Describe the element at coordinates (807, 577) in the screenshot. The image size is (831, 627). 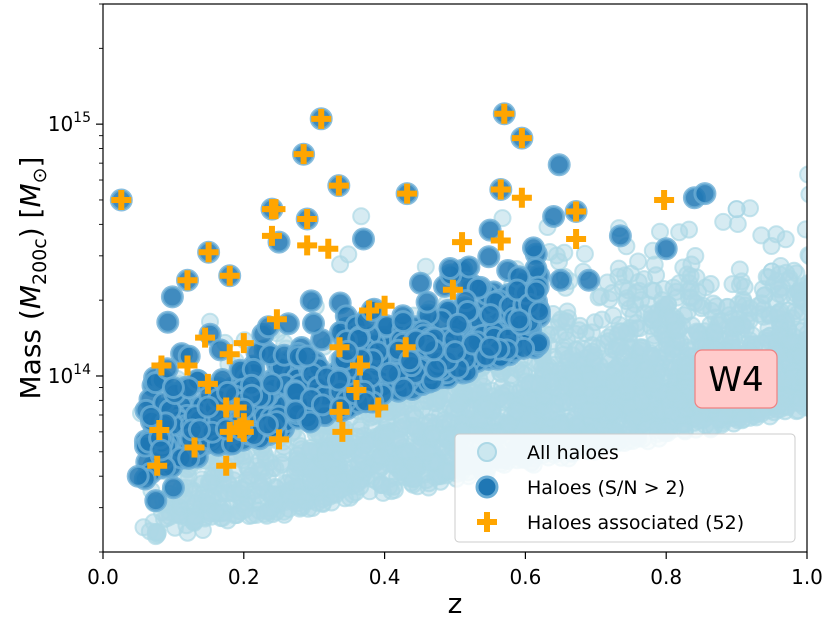
I see `x-tick-label: 1.0` at that location.